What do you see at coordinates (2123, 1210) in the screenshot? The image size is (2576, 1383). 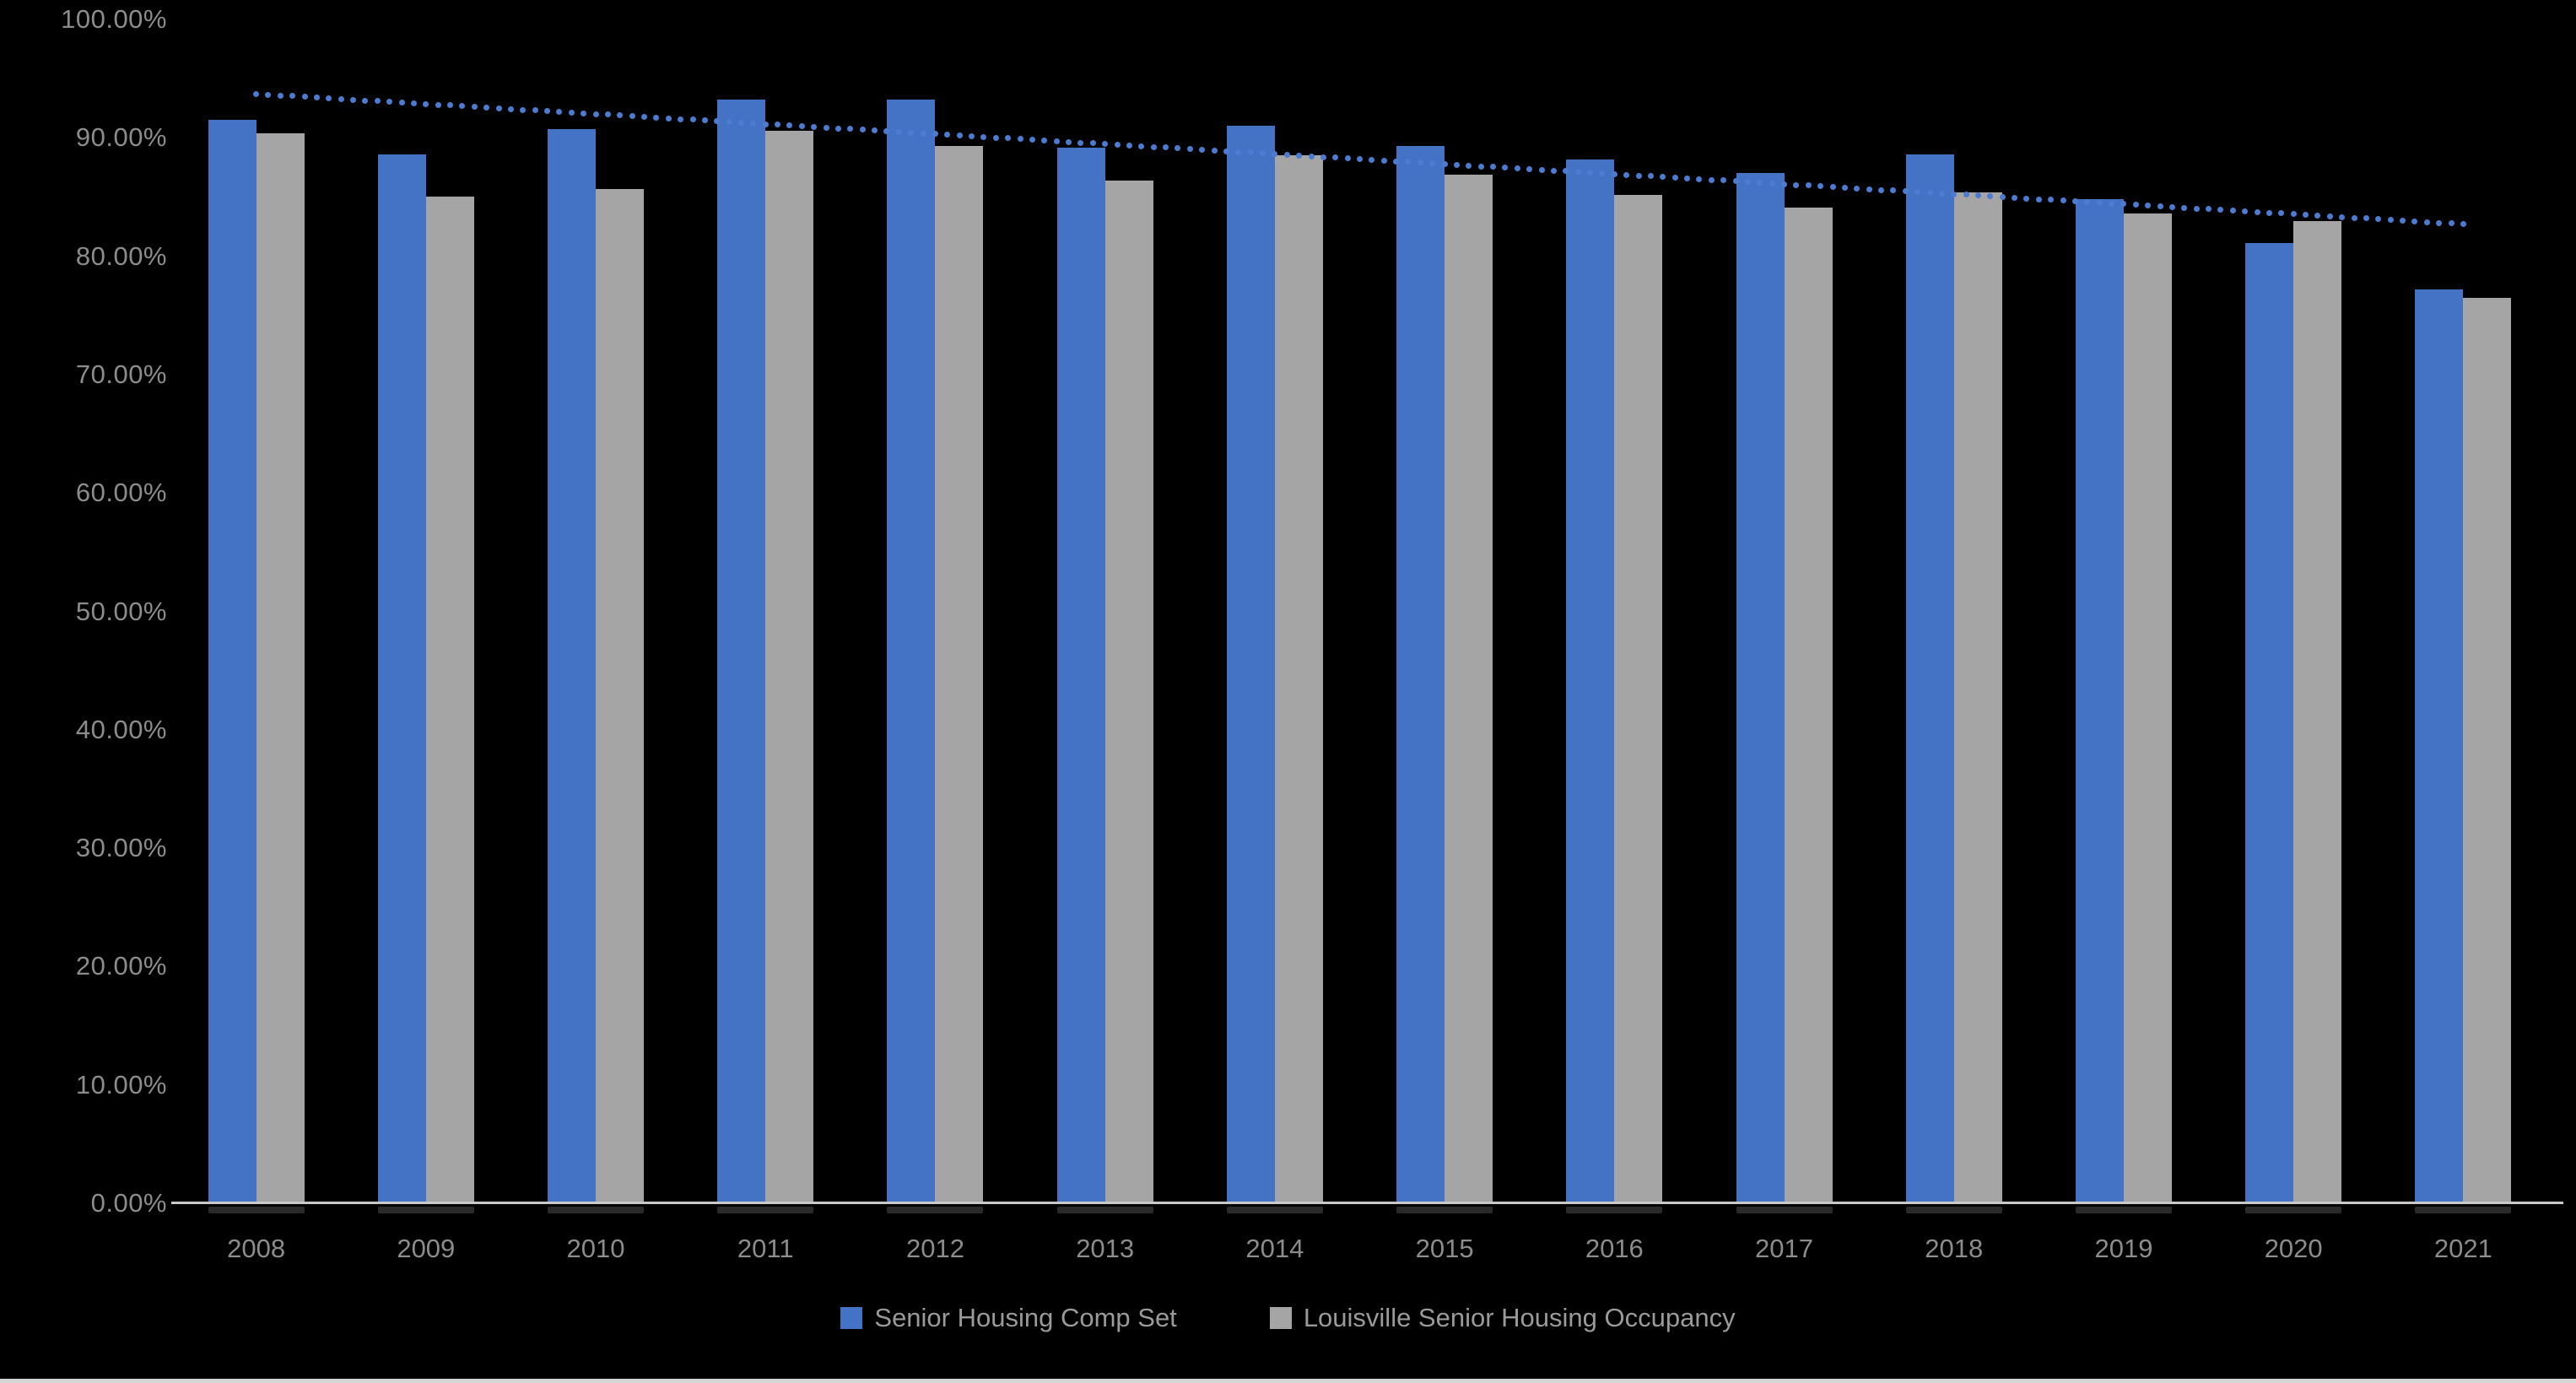 I see `bar-group-shadow-2019` at bounding box center [2123, 1210].